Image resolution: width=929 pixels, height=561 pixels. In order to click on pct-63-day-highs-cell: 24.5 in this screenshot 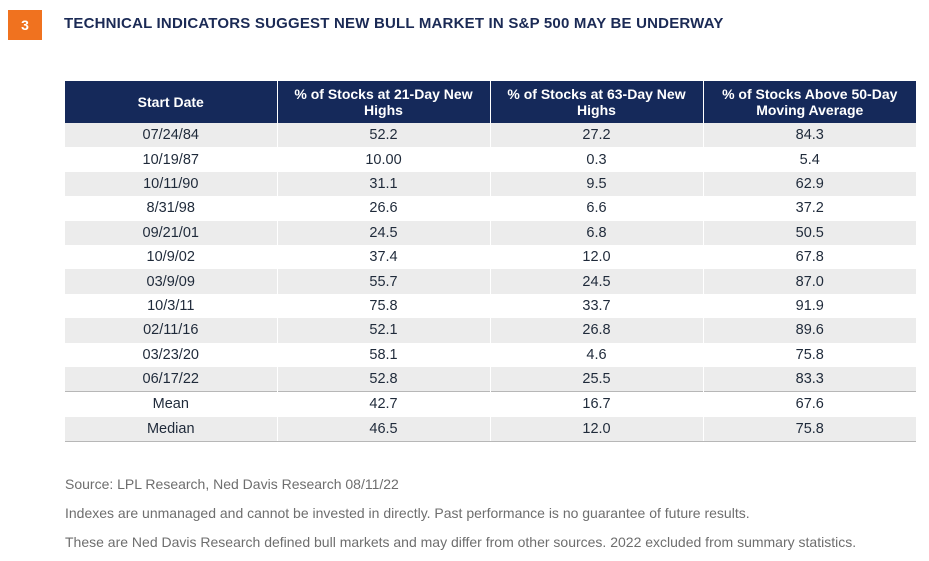, I will do `click(597, 281)`.